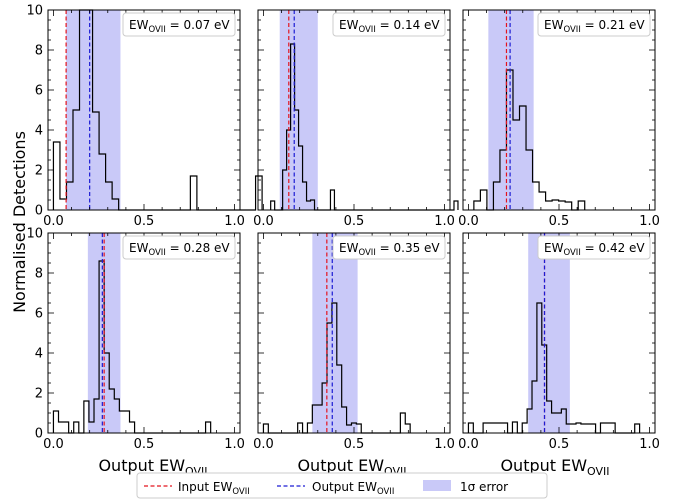 This screenshot has width=676, height=504. I want to click on annotation-text: EWOVII = 0.14 eV, so click(389, 26).